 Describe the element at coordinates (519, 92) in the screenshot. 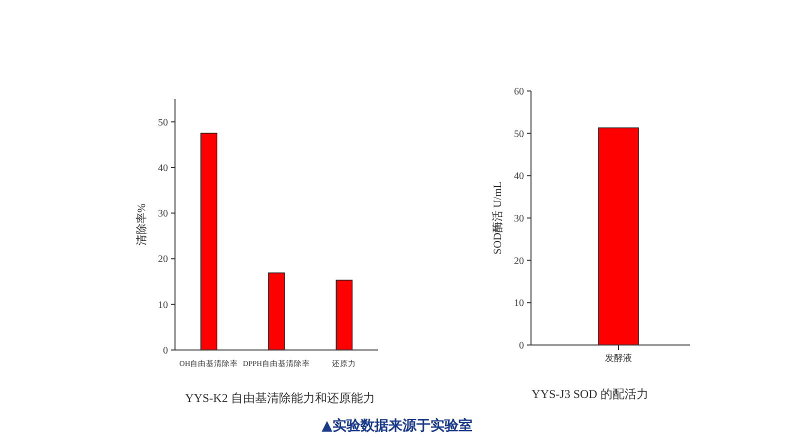

I see `y-tick-label: 60` at that location.